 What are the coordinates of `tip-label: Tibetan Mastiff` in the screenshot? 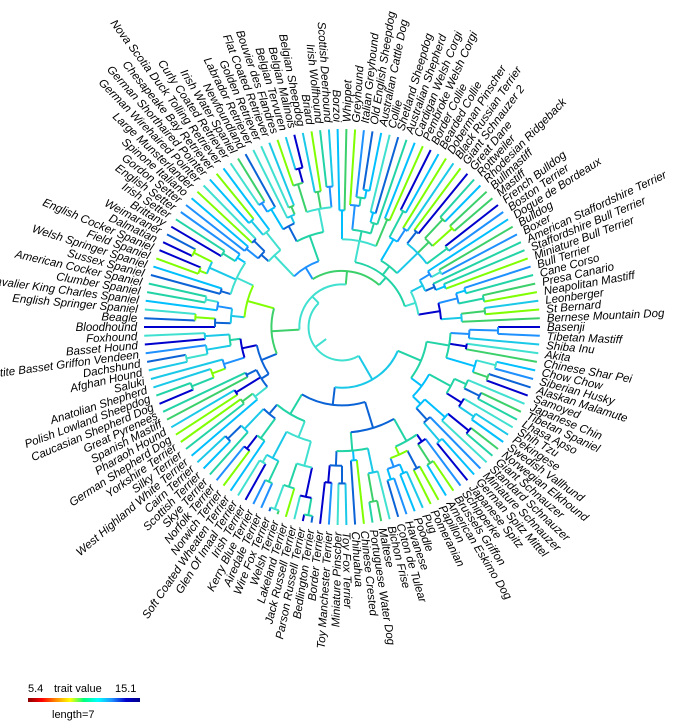 It's located at (585, 338).